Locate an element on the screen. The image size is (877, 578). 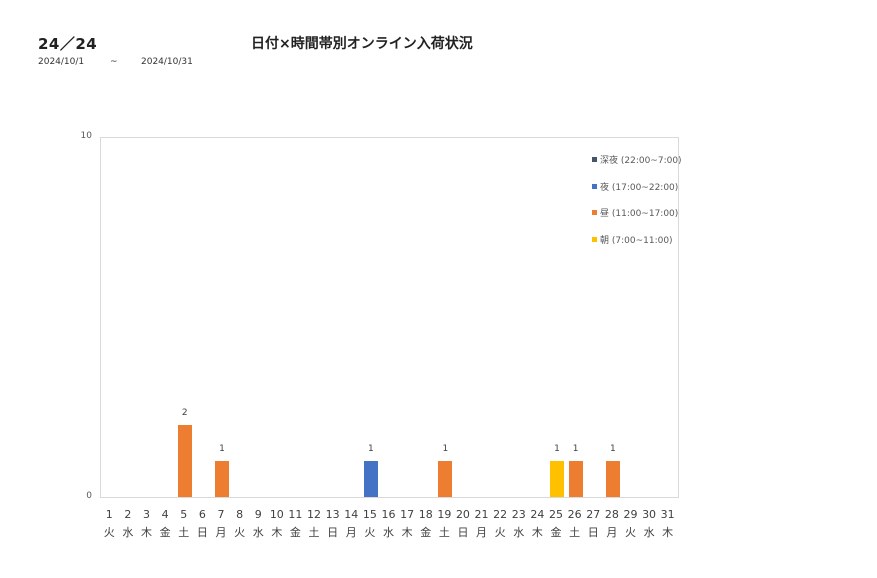
x-tick-day: 28 is located at coordinates (611, 514).